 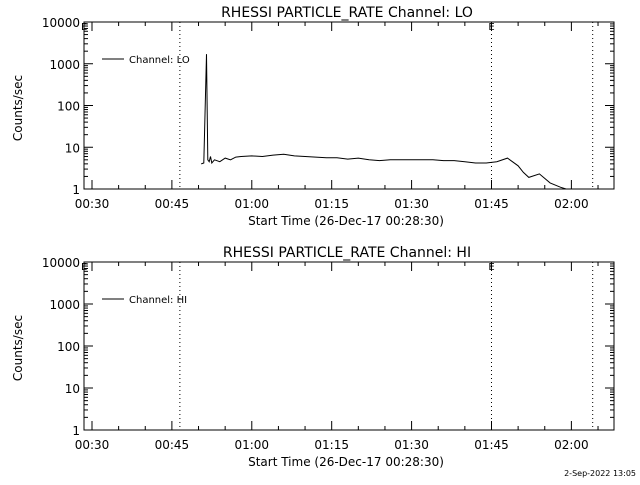 I want to click on chart-title: RHESSI PARTICLE_RATE Channel: HI, so click(x=347, y=253).